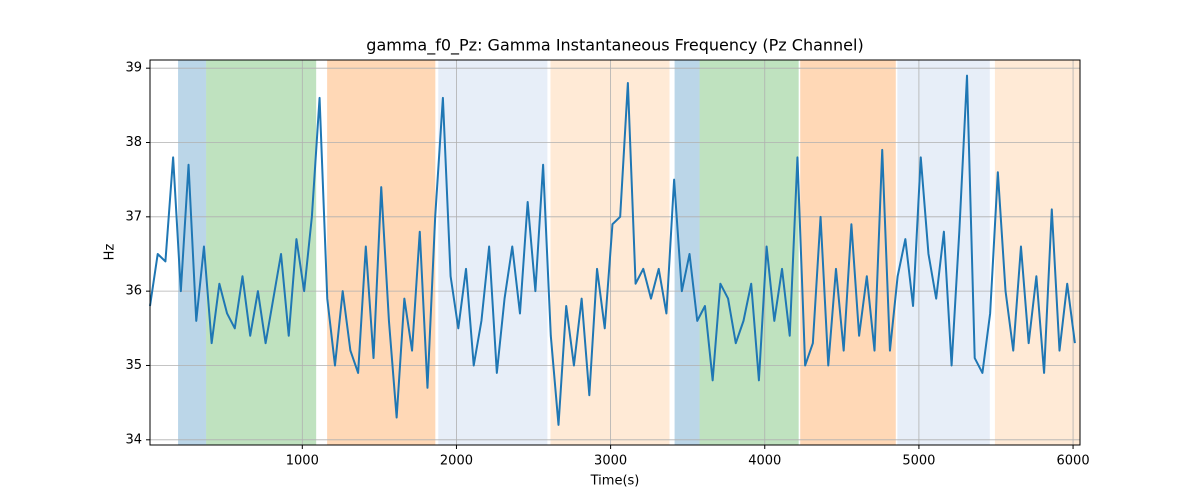  Describe the element at coordinates (133, 439) in the screenshot. I see `y-tick-label: 34` at that location.